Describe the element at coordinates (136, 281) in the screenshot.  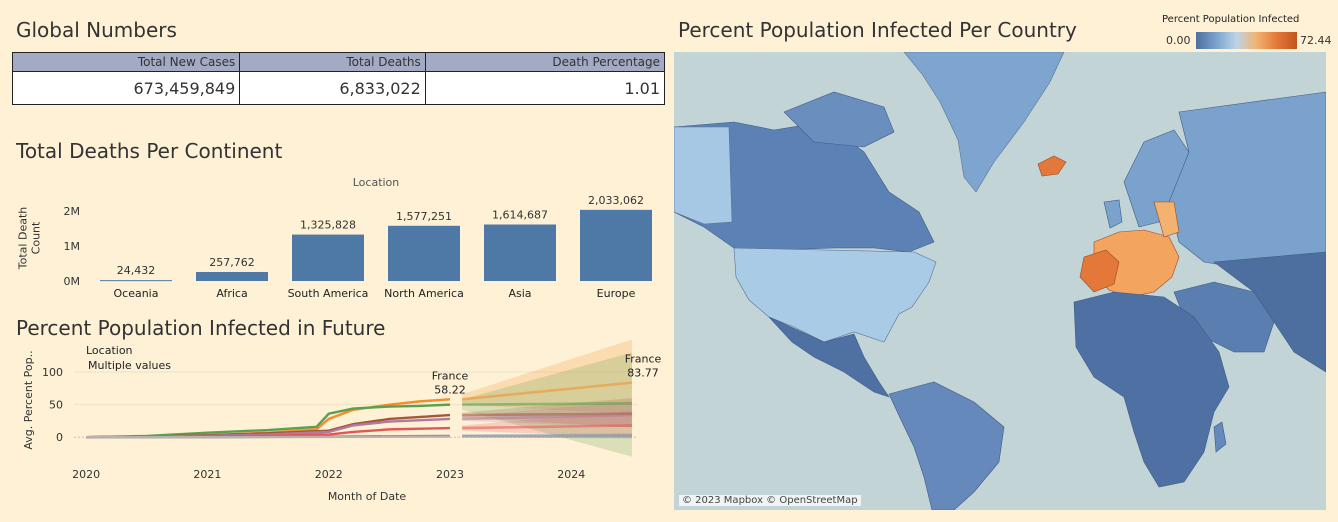
I see `bar-oceania` at that location.